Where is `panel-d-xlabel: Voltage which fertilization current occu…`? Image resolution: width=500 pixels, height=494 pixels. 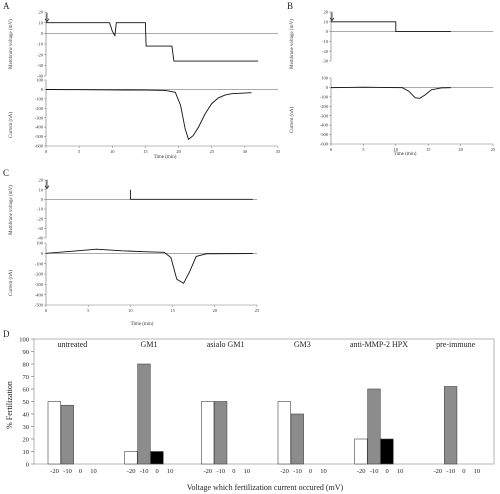 panel-d-xlabel: Voltage which fertilization current occu… is located at coordinates (265, 487).